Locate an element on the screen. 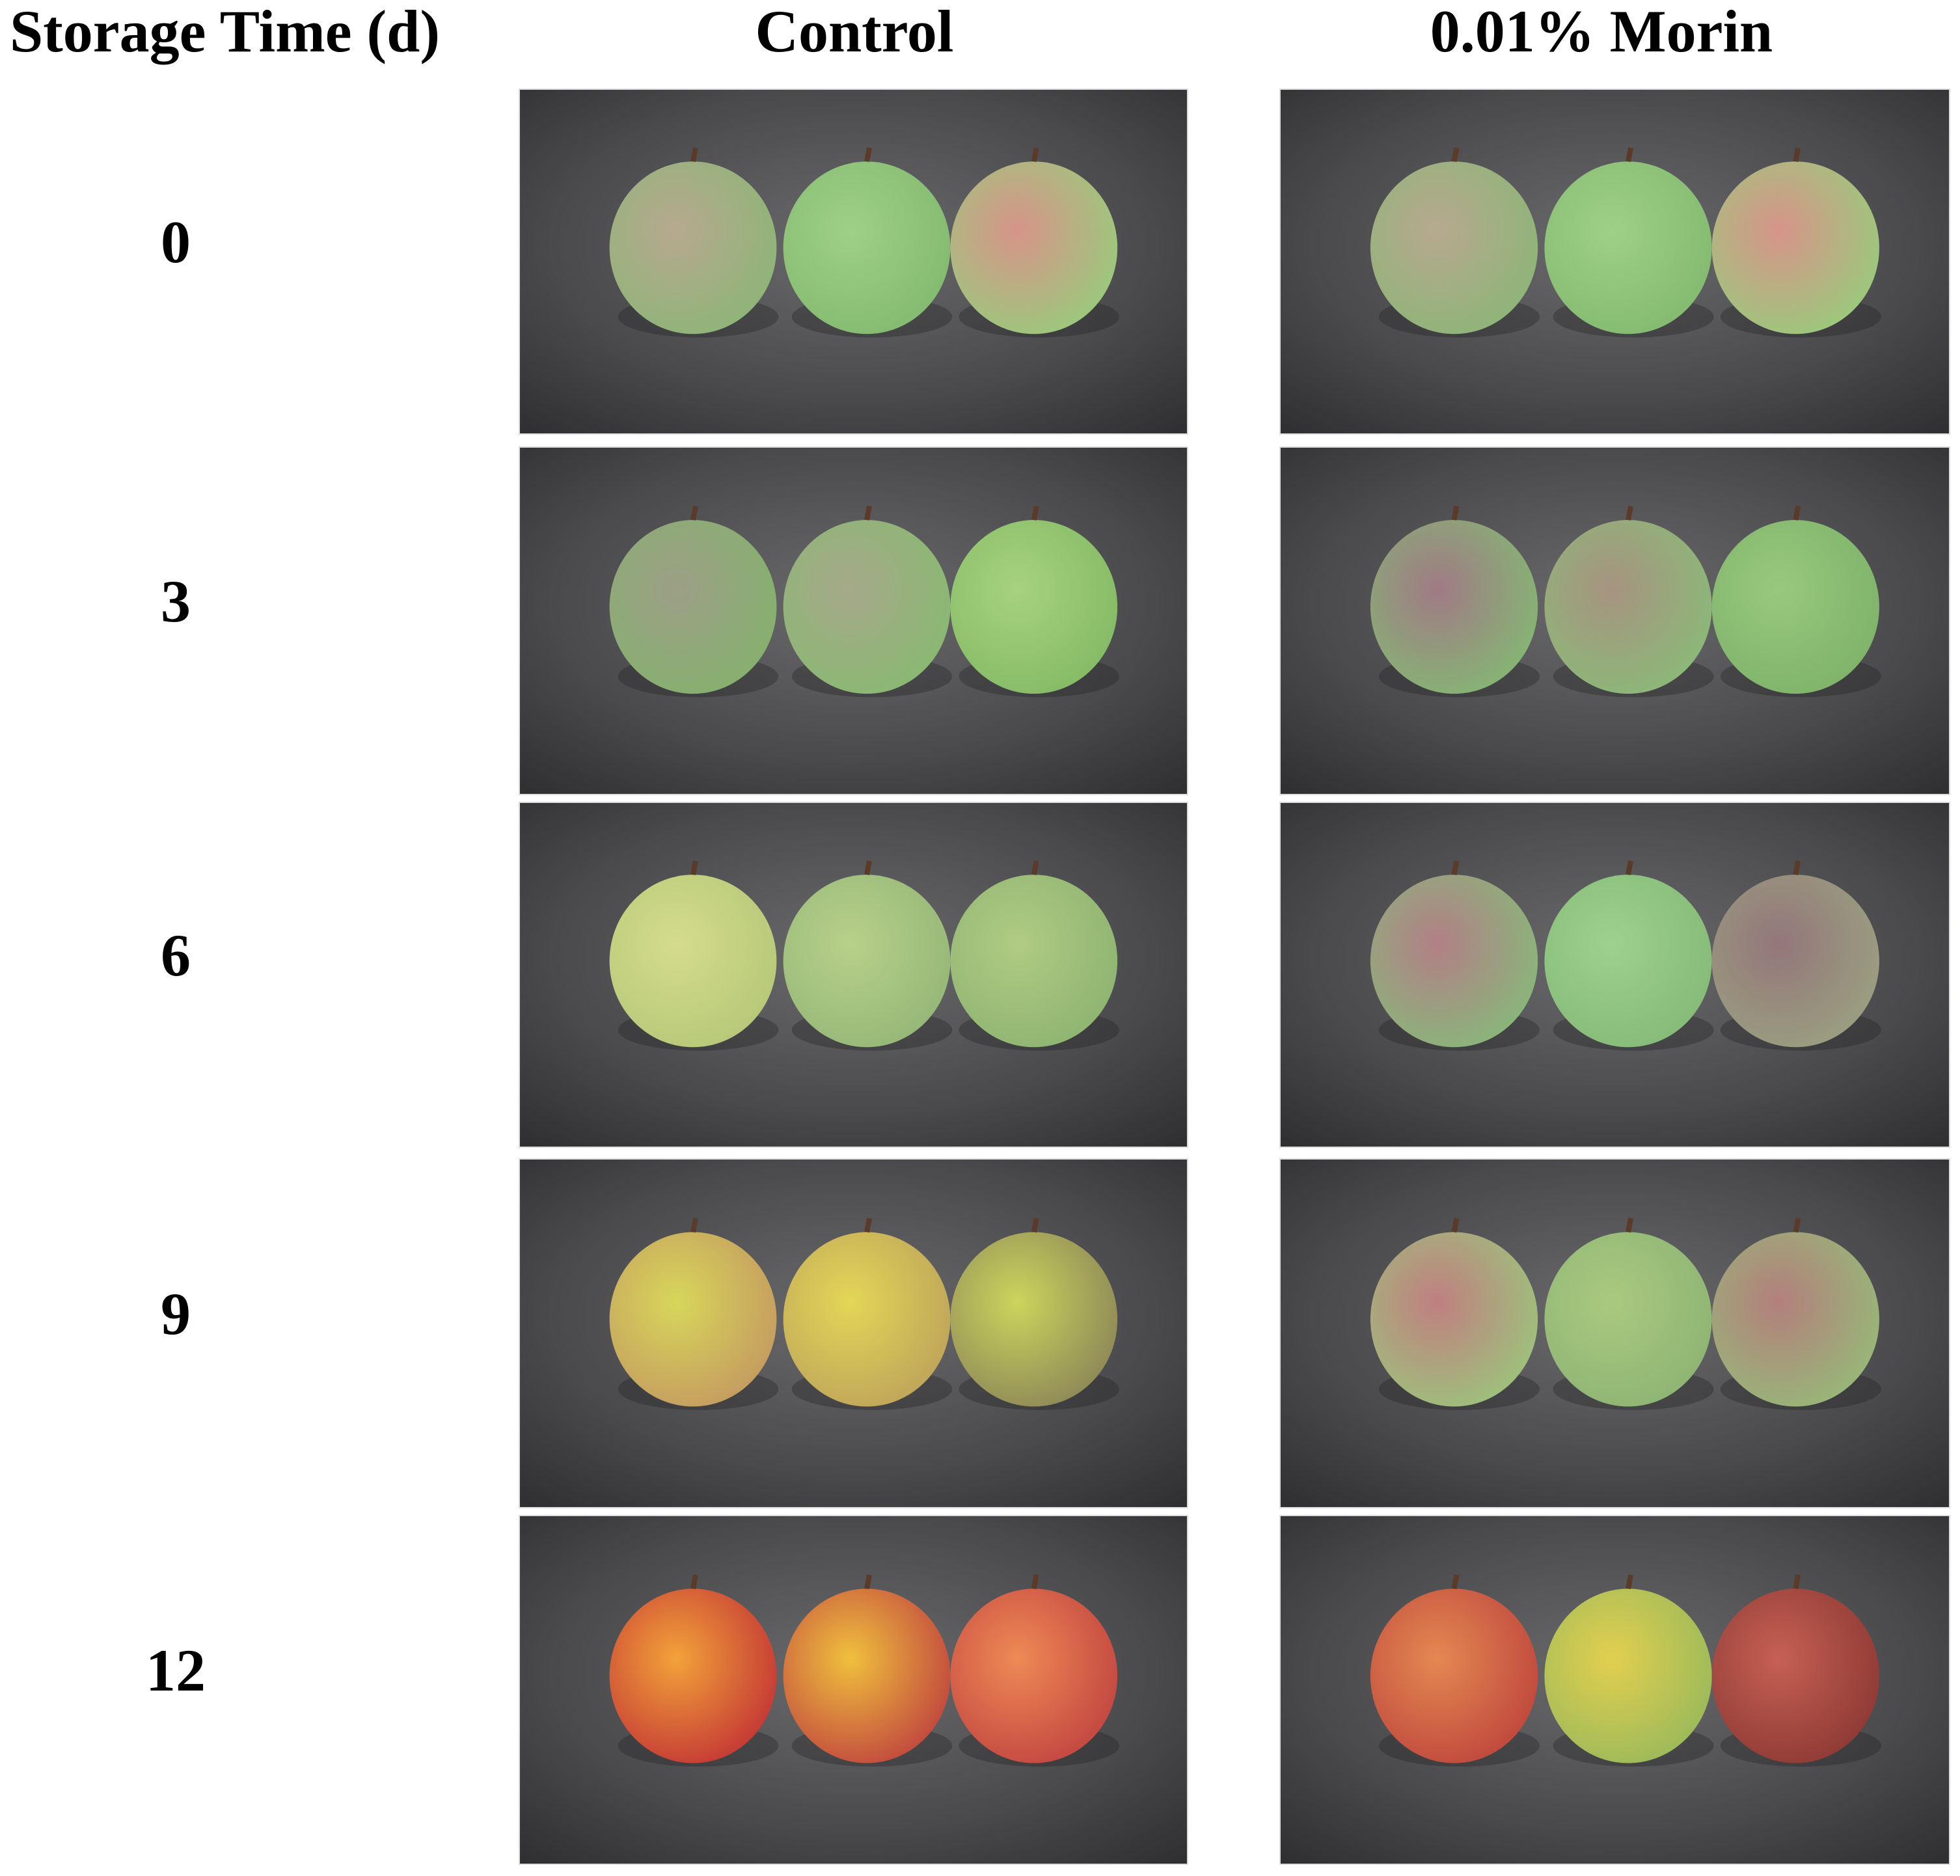 This screenshot has width=1960, height=1876. row-label: 9 is located at coordinates (176, 1314).